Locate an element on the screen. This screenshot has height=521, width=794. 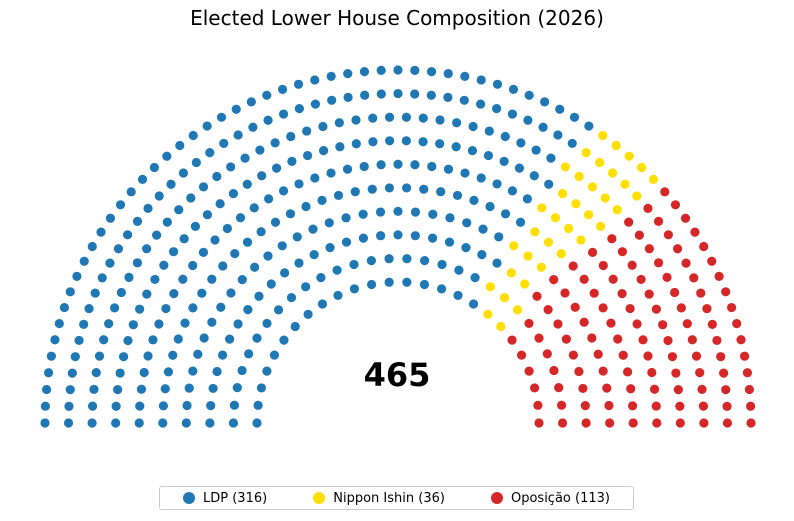
legend-item-oposicao: Oposição (113) is located at coordinates (550, 498).